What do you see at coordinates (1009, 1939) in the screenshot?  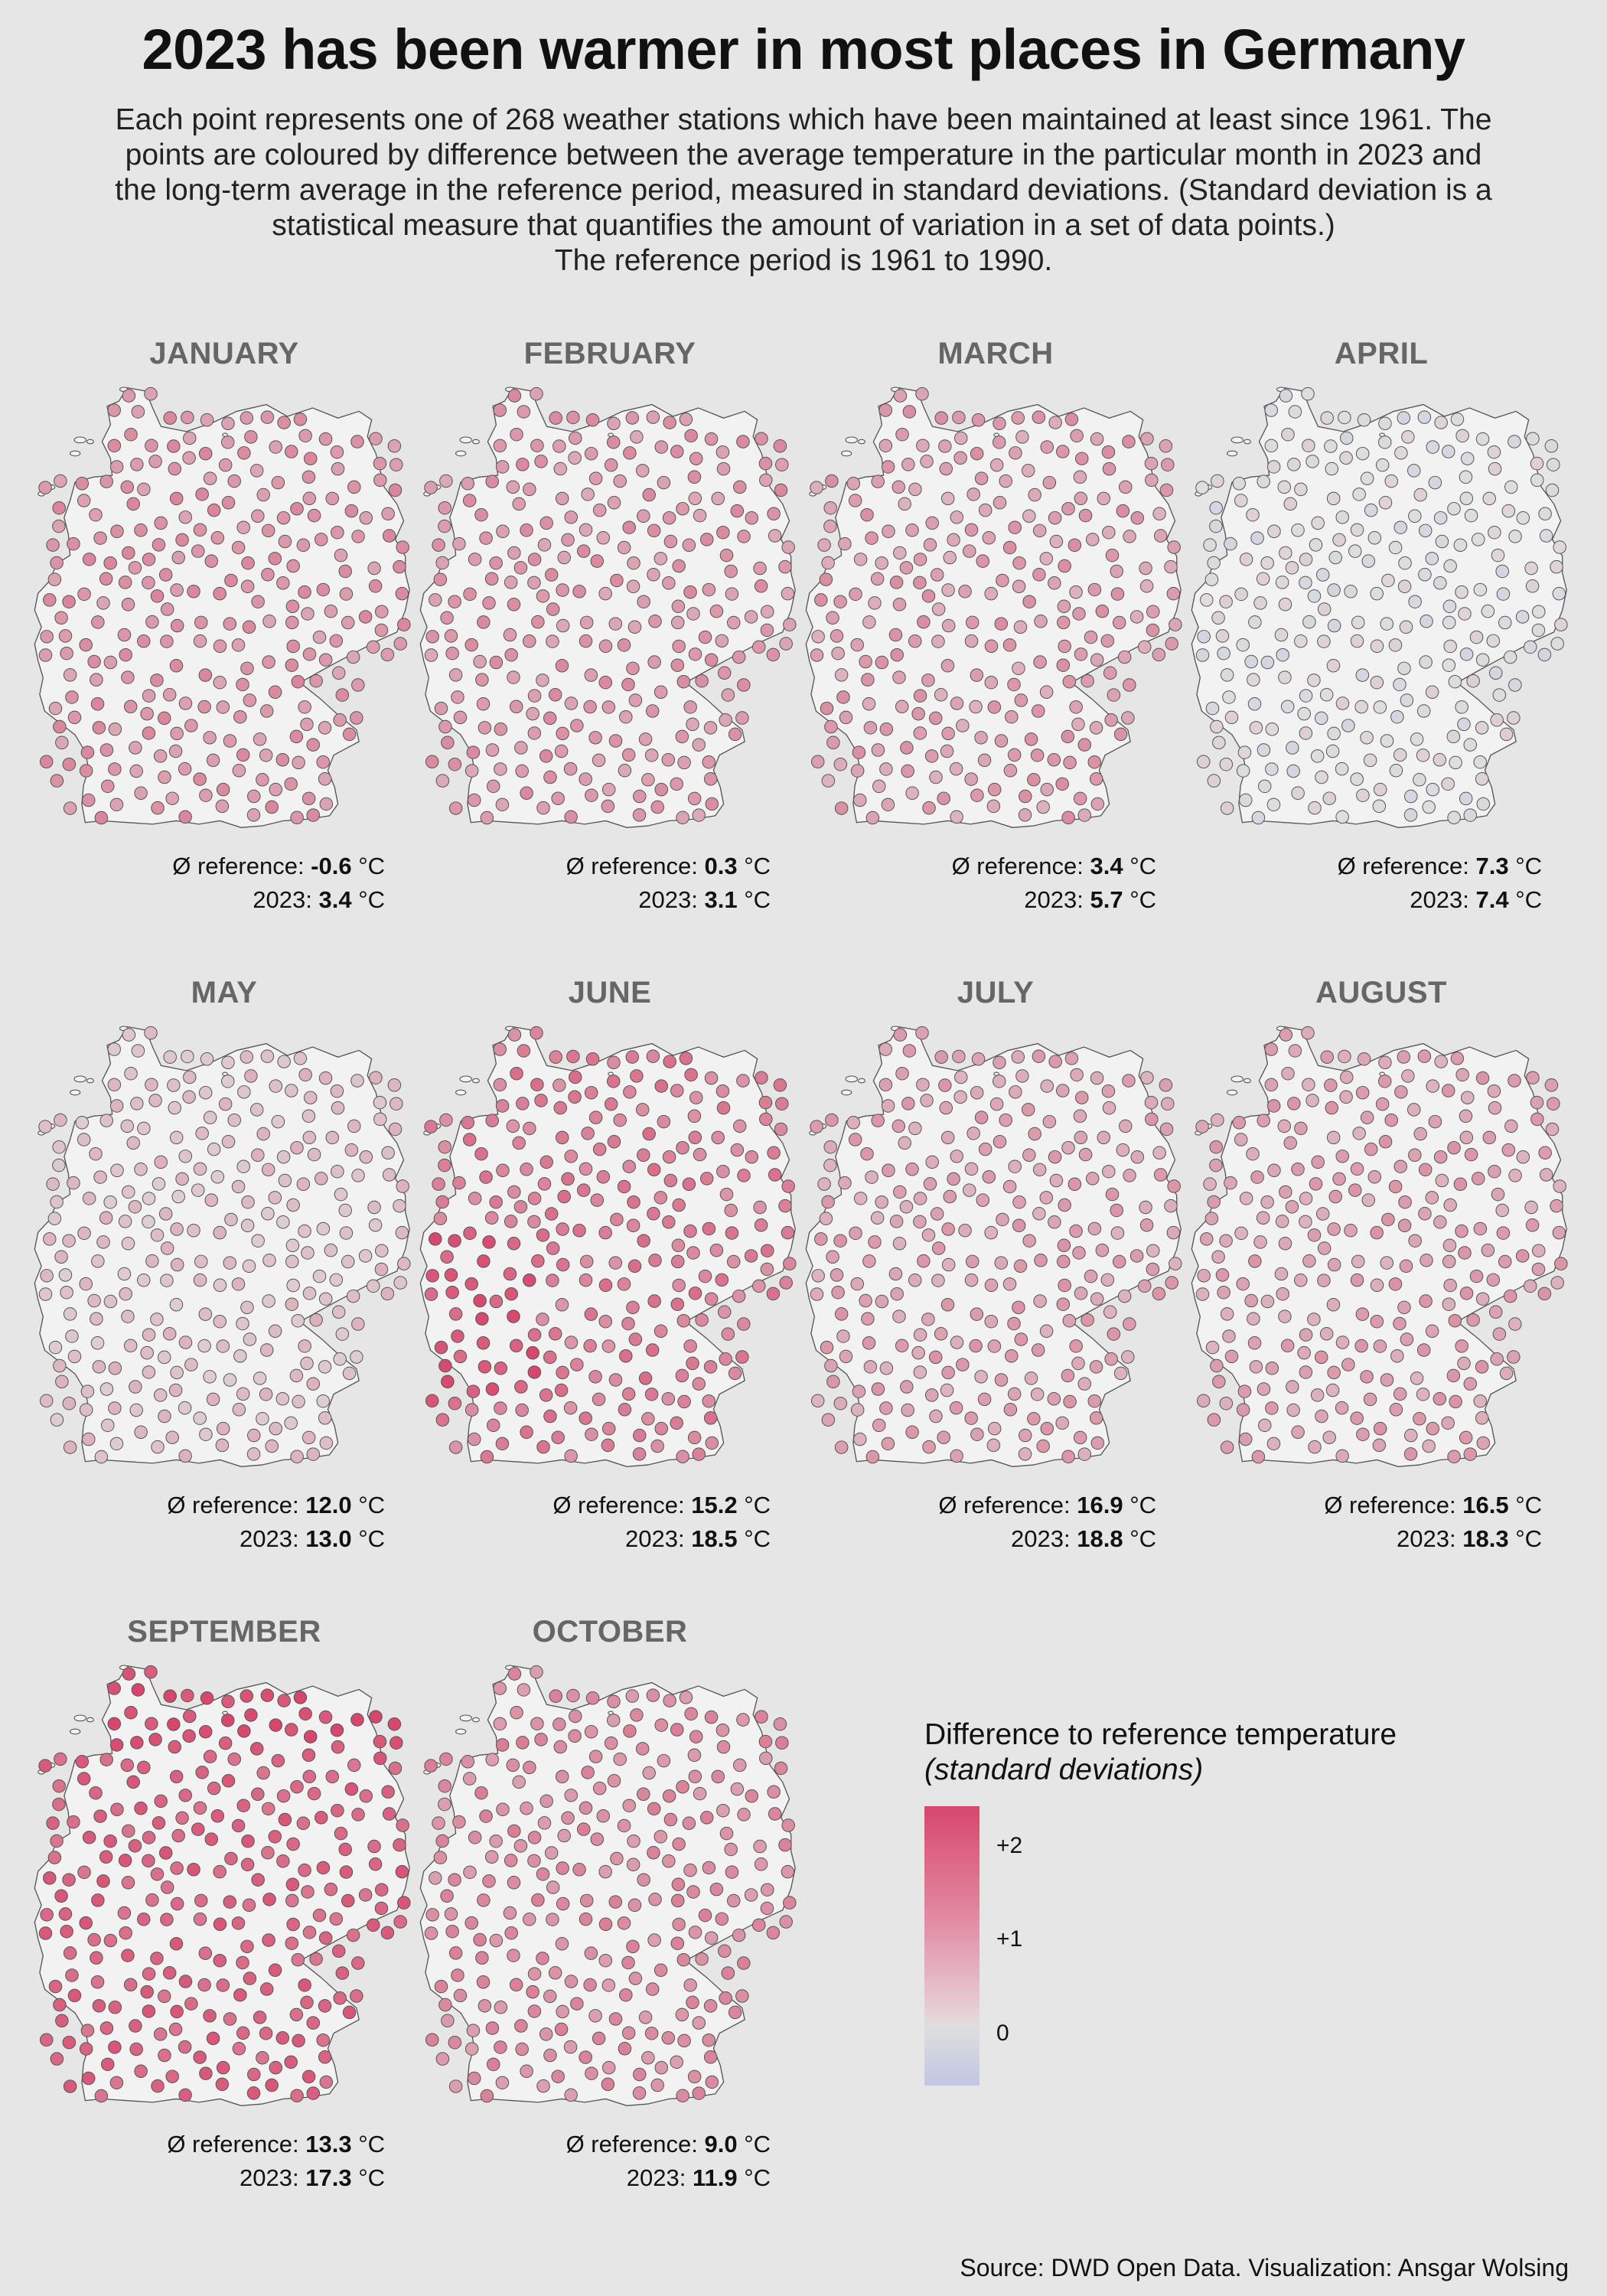 I see `legend-tick-label: +1` at bounding box center [1009, 1939].